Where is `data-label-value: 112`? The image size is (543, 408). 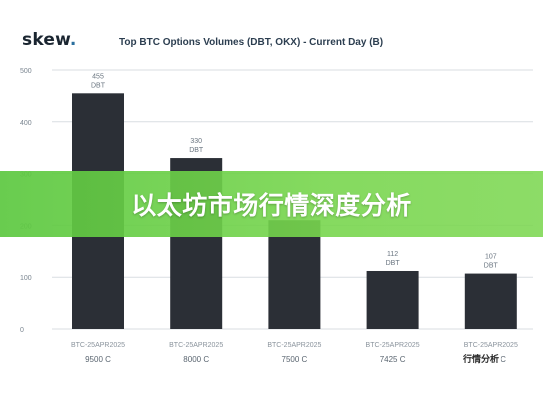
data-label-value: 112 is located at coordinates (392, 254).